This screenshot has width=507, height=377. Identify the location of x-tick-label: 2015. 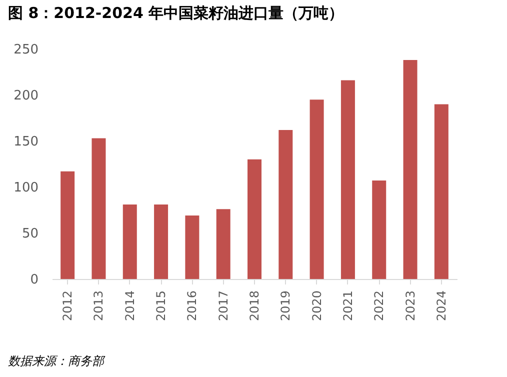
(161, 306).